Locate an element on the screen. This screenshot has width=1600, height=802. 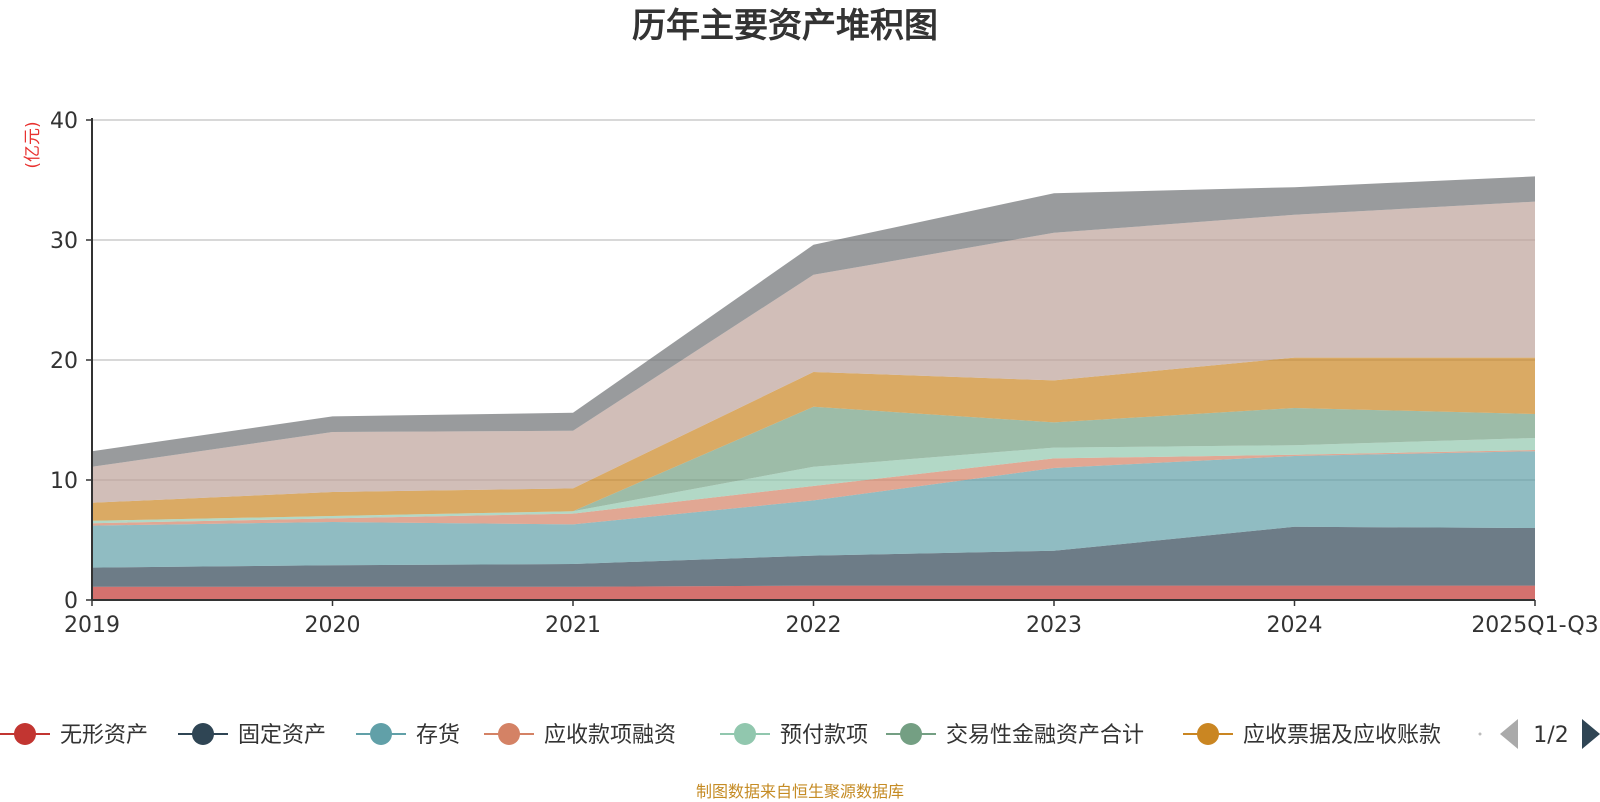
legend-label: 固定资产 is located at coordinates (282, 735).